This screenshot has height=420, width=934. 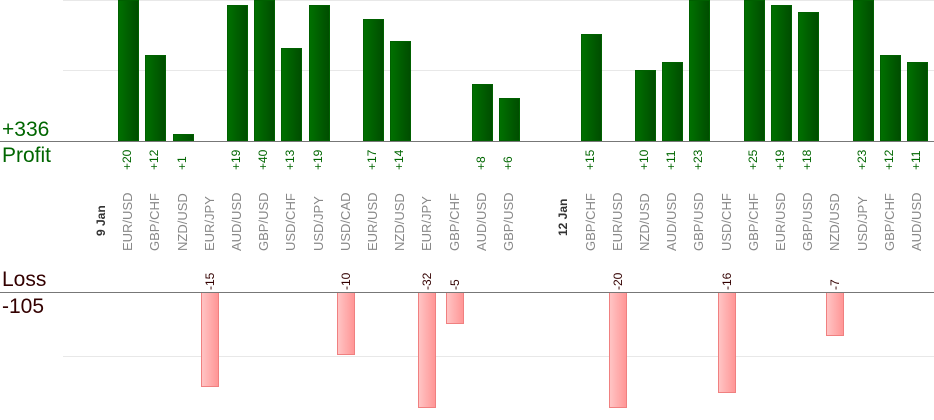 What do you see at coordinates (589, 159) in the screenshot?
I see `profit-value-label: +15` at bounding box center [589, 159].